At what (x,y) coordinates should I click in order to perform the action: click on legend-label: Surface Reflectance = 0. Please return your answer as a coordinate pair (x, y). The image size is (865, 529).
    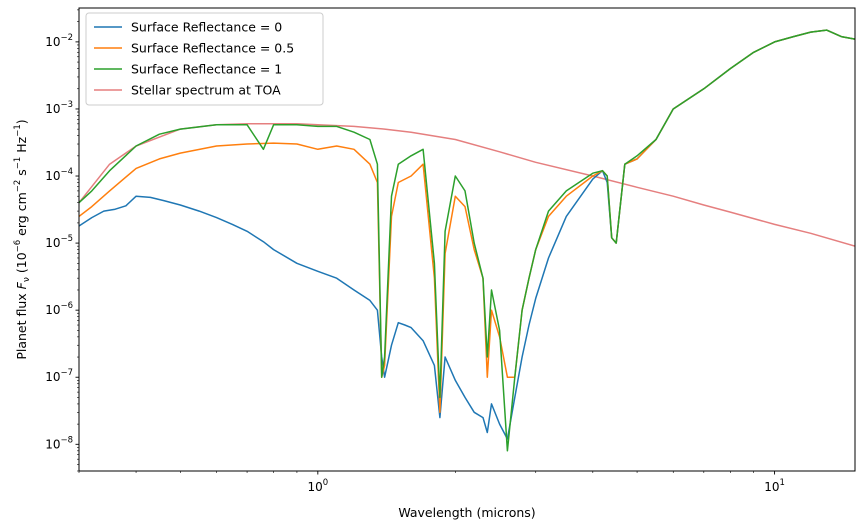
    Looking at the image, I should click on (206, 27).